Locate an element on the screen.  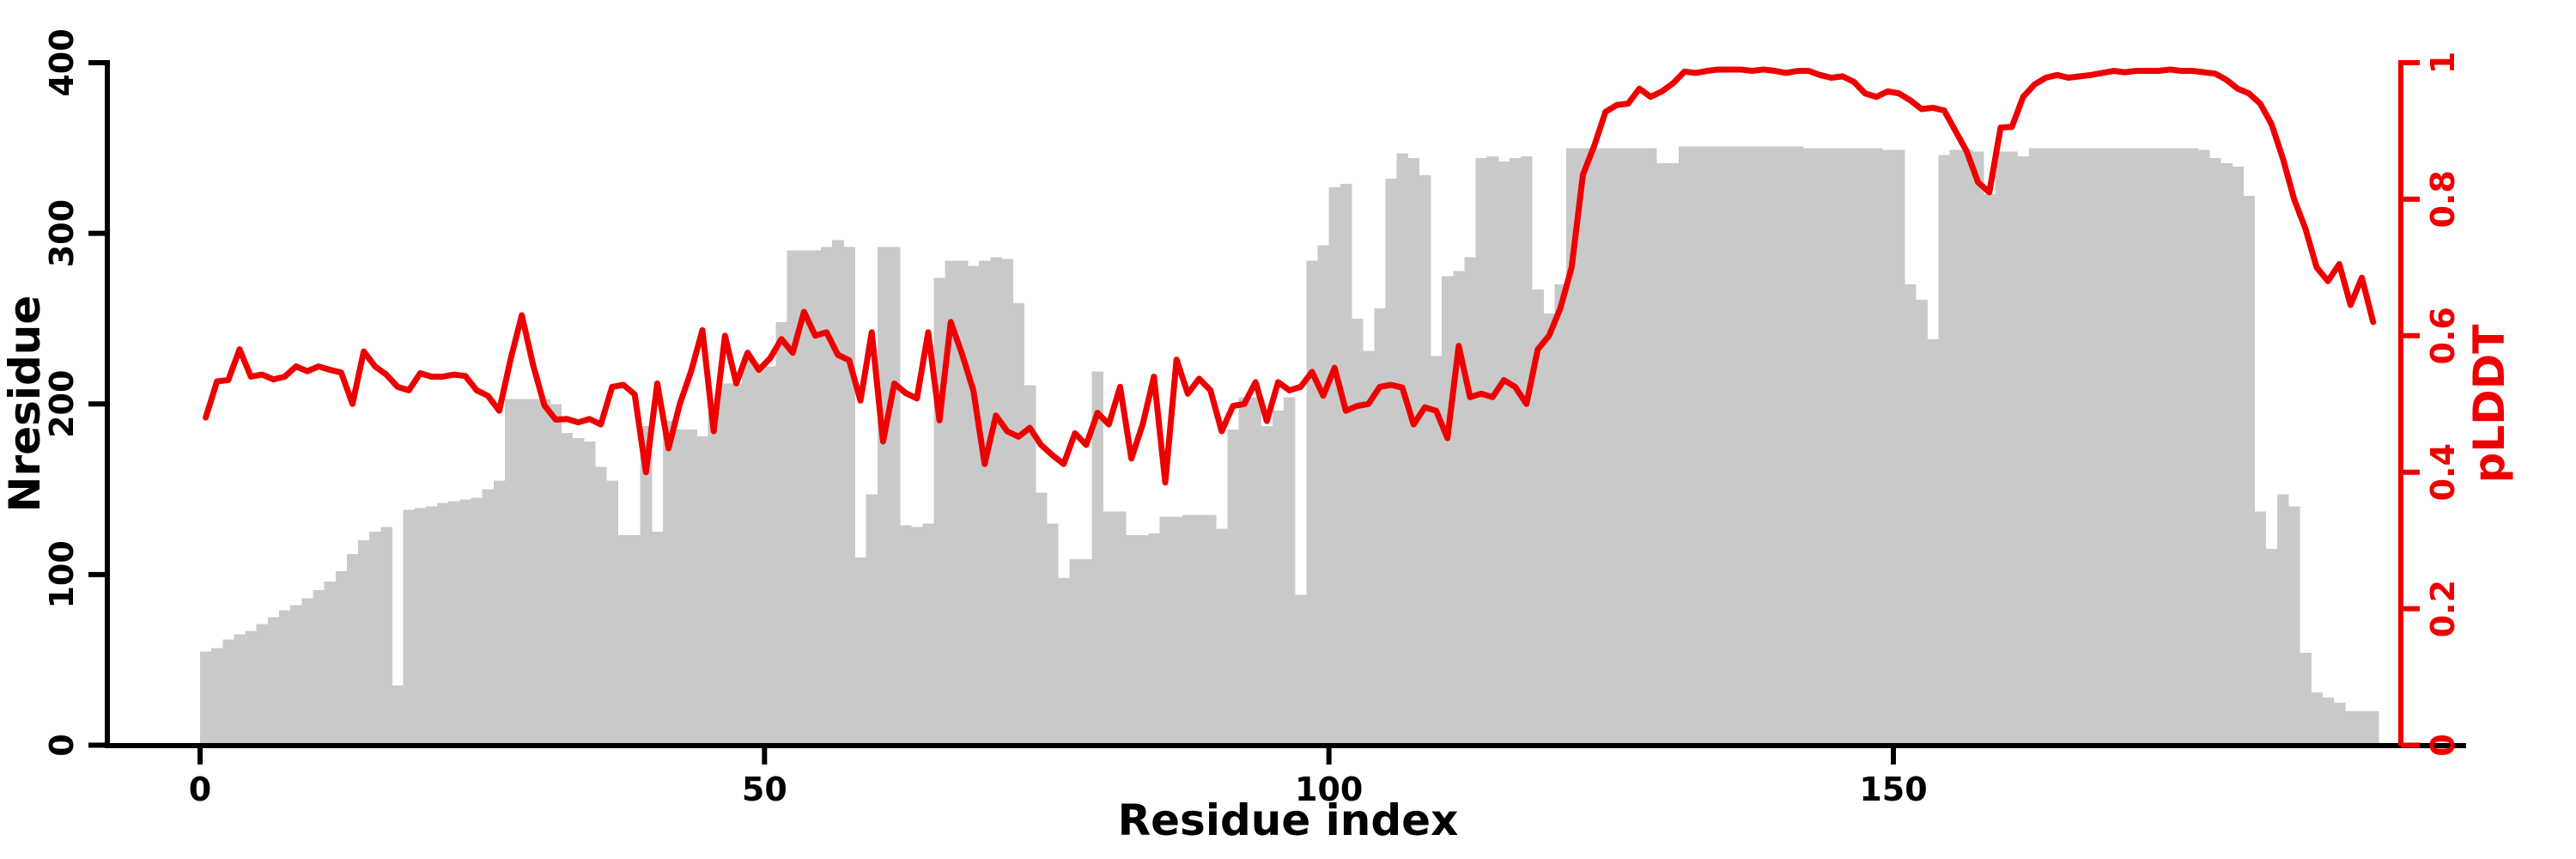
x-axis-tick-label: 100 is located at coordinates (1329, 789).